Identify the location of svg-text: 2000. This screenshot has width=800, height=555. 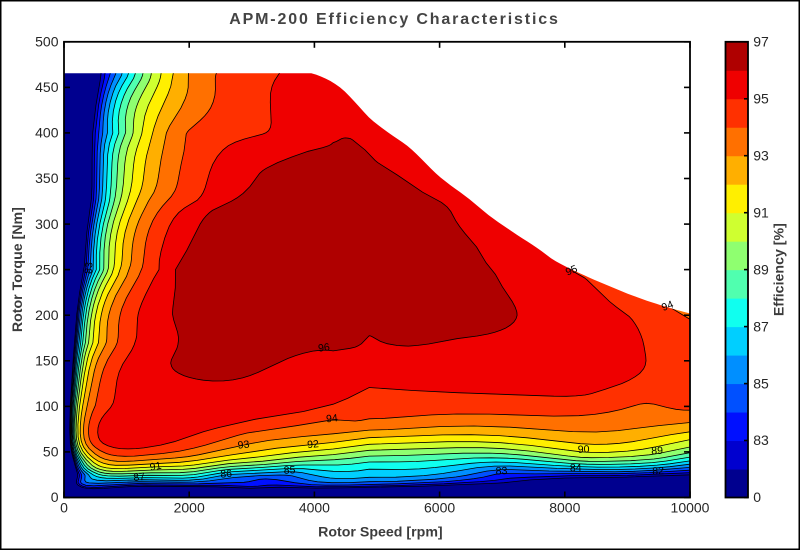
(189, 508).